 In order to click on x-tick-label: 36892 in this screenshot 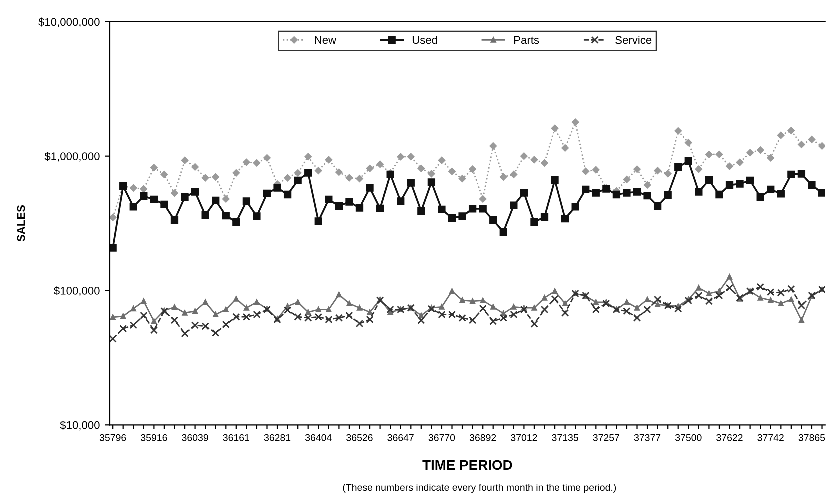, I will do `click(483, 438)`.